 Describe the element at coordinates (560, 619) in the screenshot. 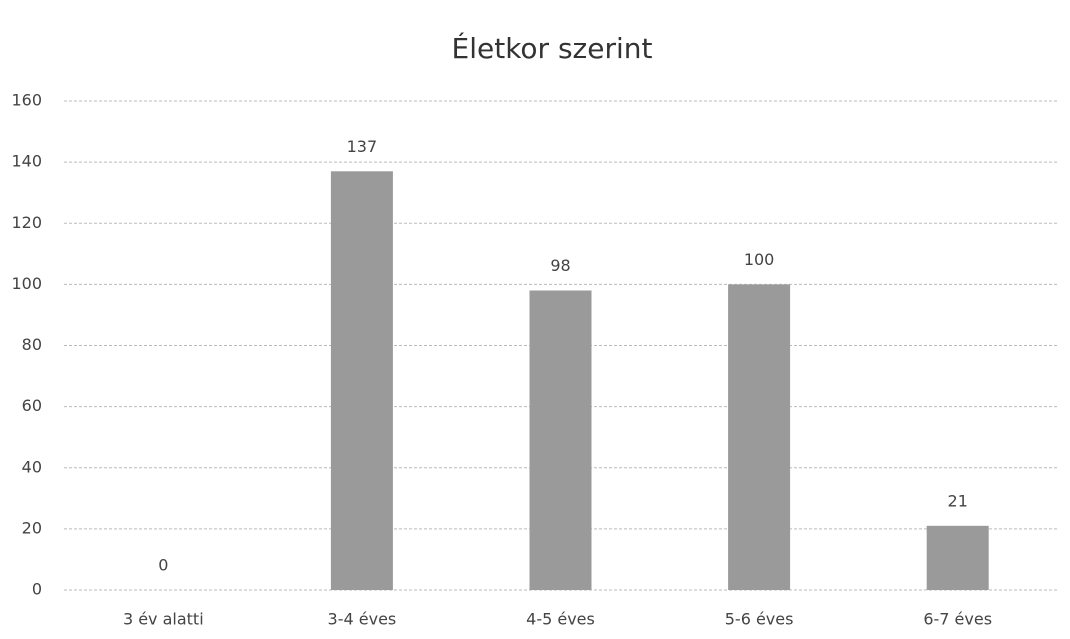

I see `x-tick-label: 4-5 éves` at that location.